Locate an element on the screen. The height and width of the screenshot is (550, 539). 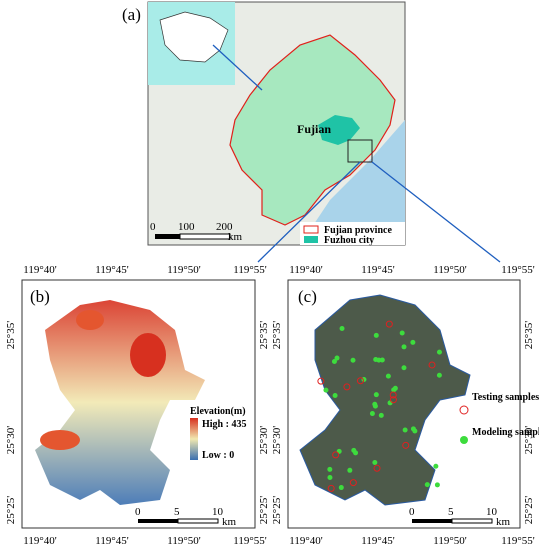
panel-label: (c) is located at coordinates (307, 296).